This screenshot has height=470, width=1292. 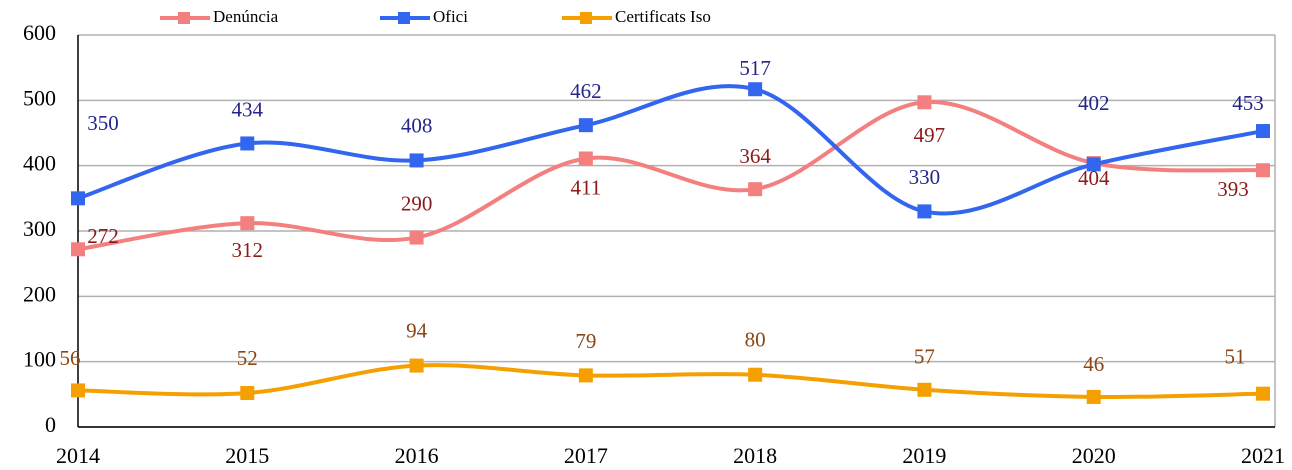 I want to click on x-tick-label: 2017, so click(x=586, y=455).